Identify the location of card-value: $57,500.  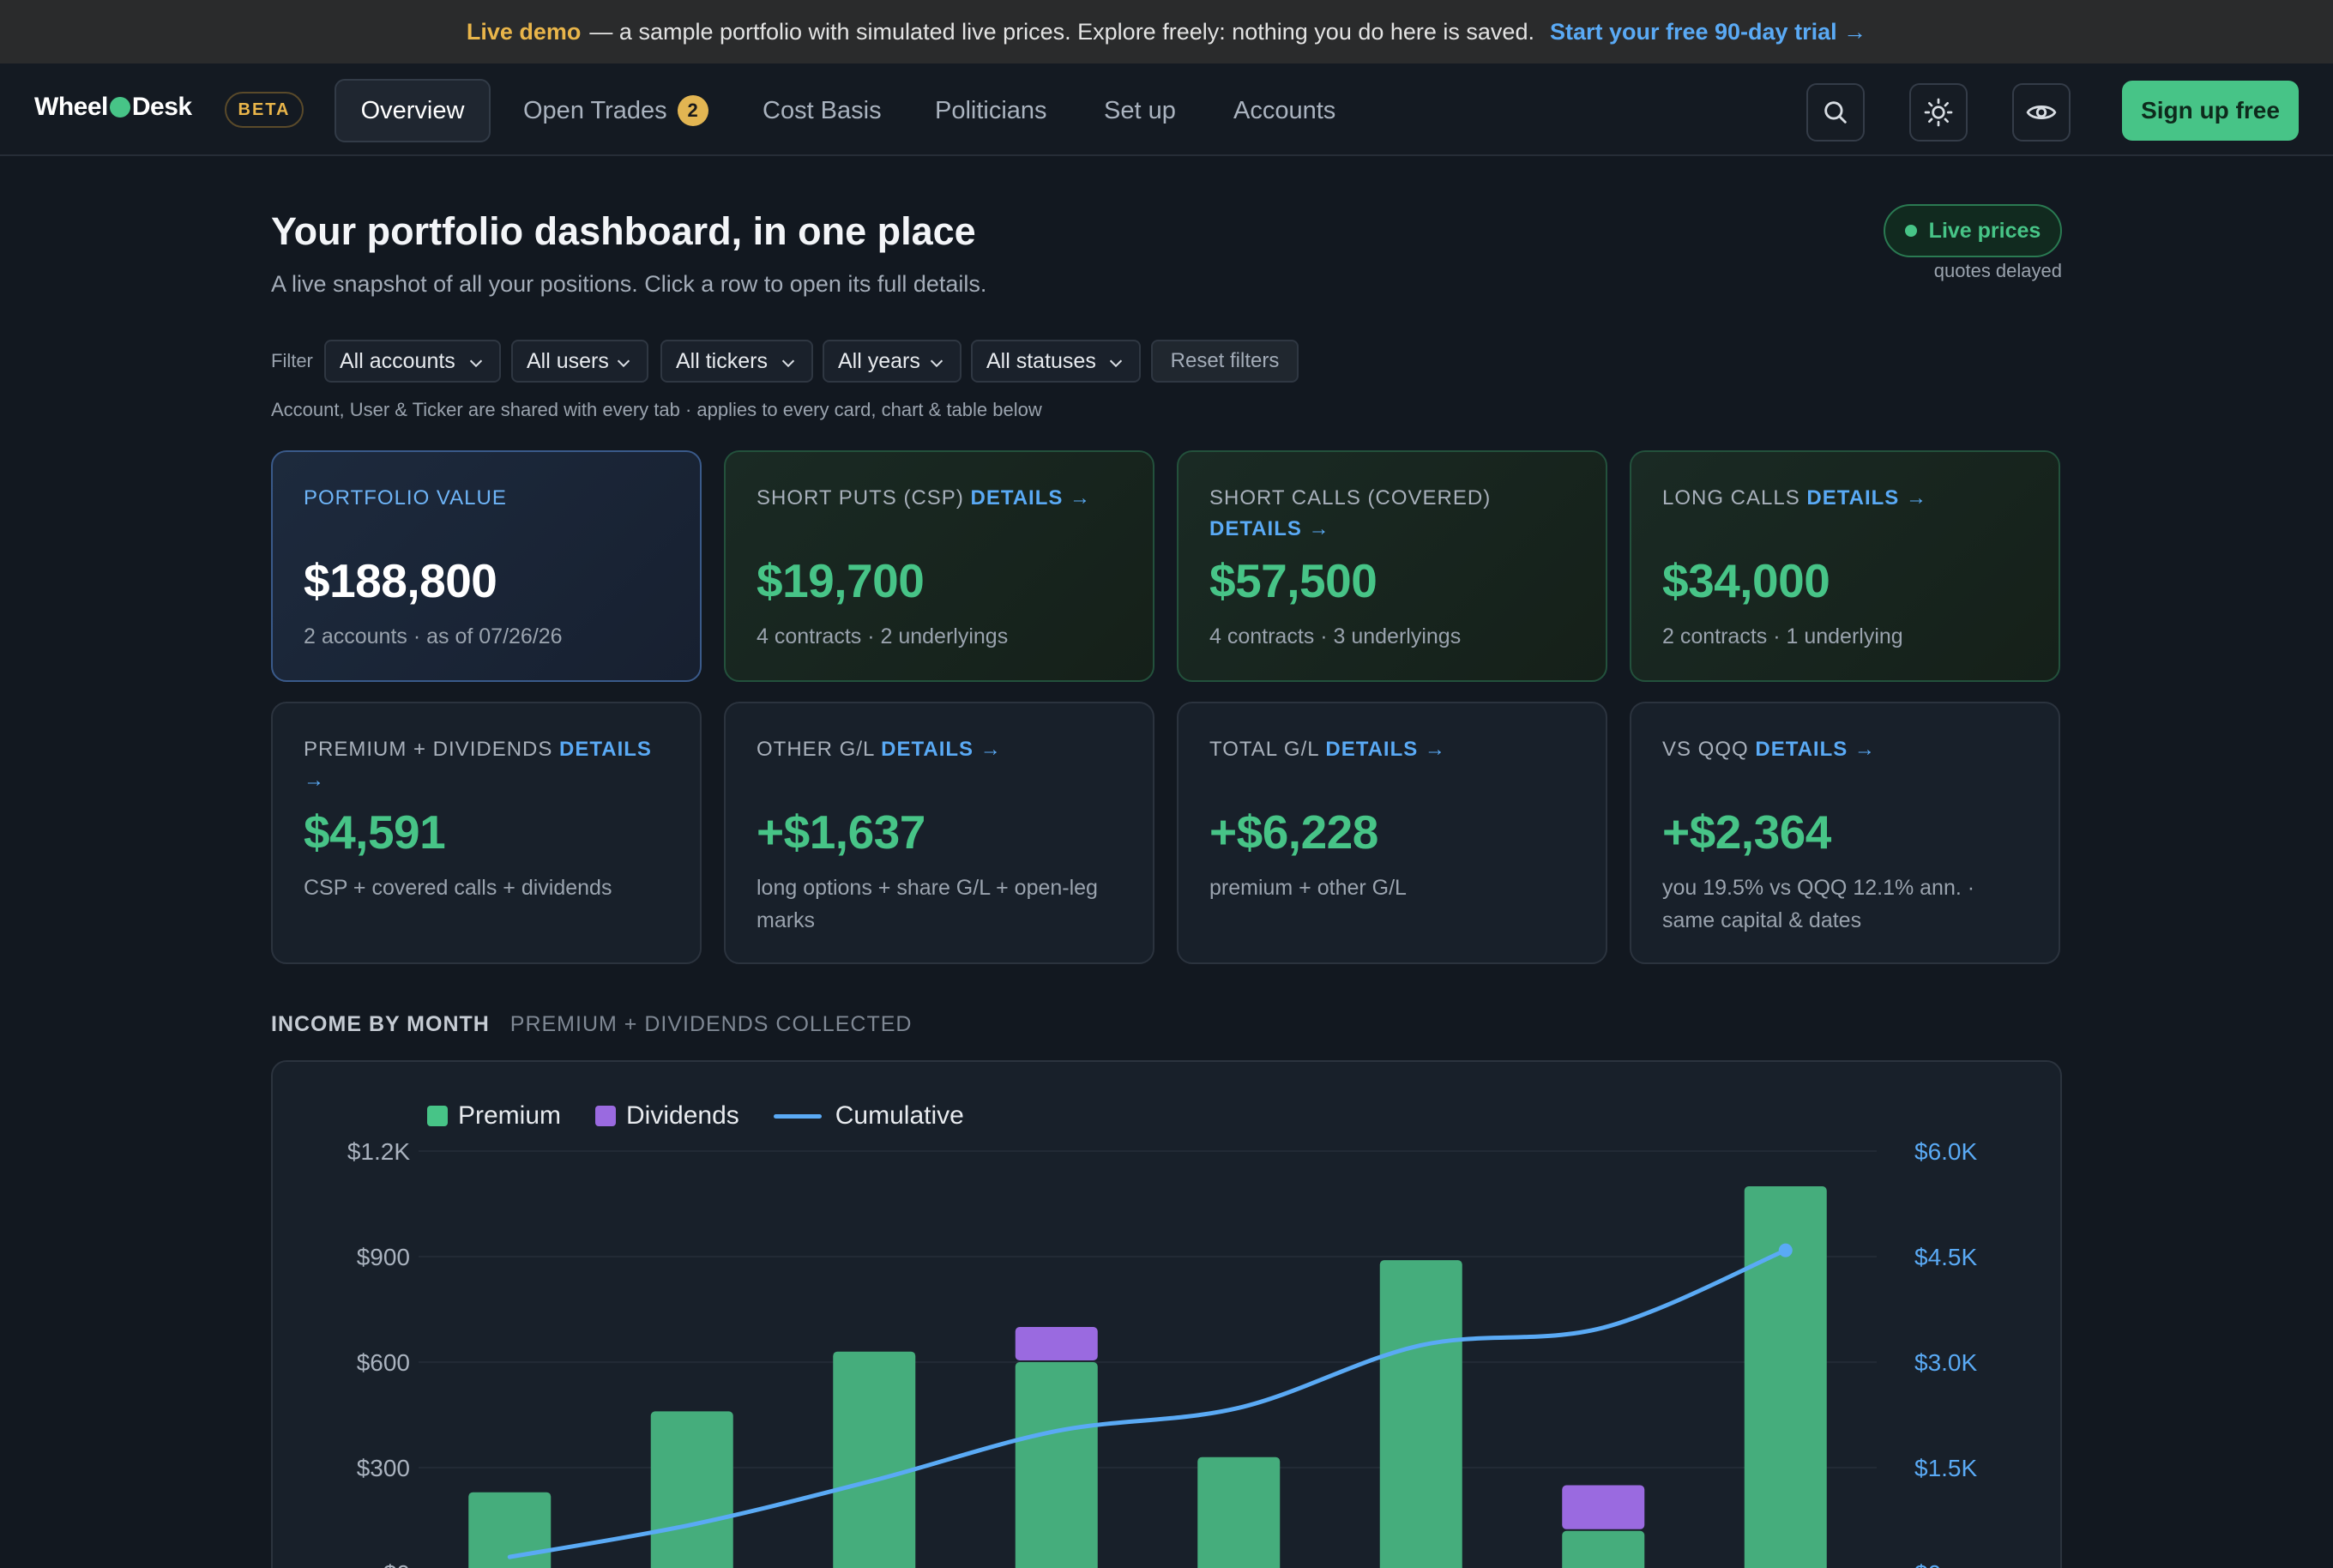
(1293, 581).